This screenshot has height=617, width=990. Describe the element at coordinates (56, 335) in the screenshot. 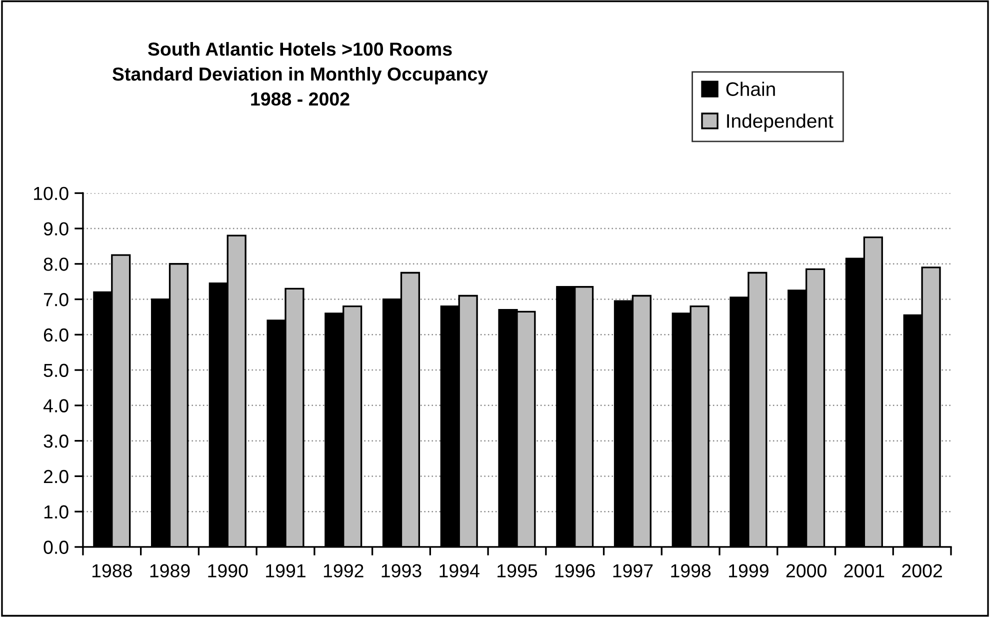

I see `y-tick-label: 6.0` at that location.